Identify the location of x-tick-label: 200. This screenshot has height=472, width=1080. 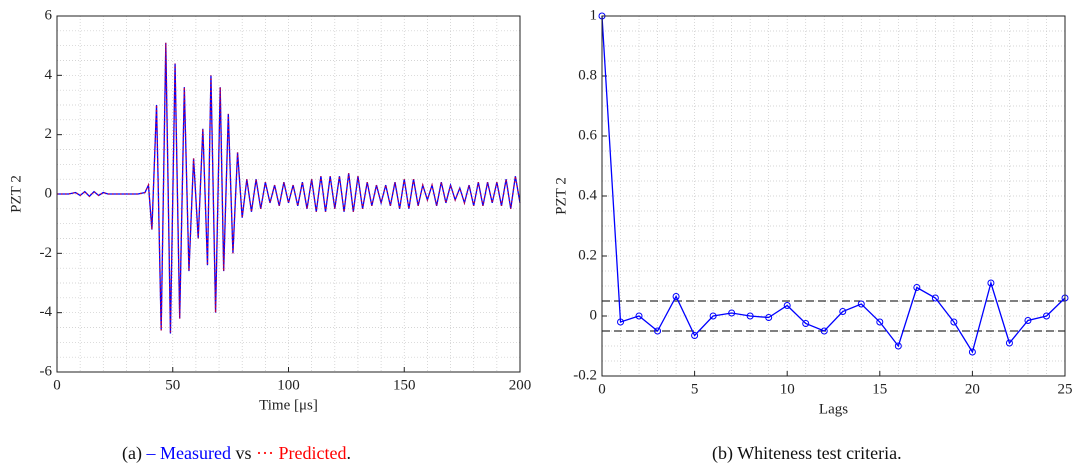
(520, 385).